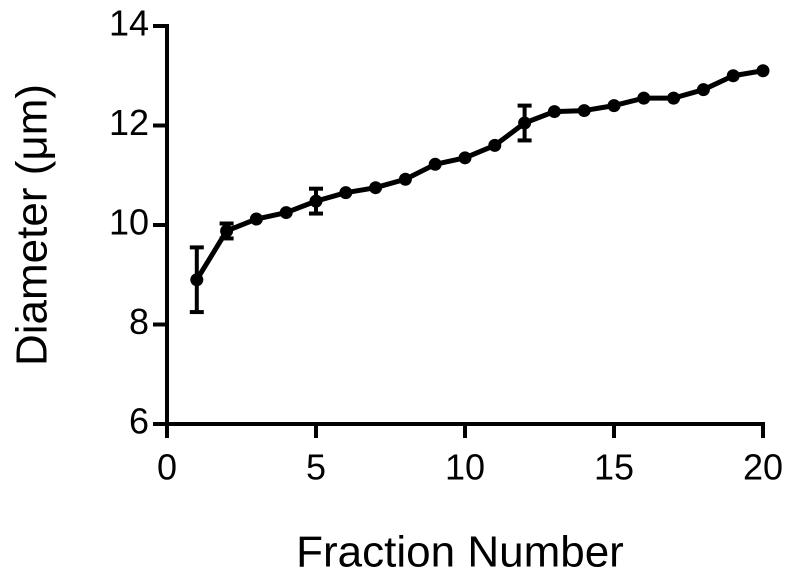 This screenshot has width=800, height=587. Describe the element at coordinates (465, 467) in the screenshot. I see `x-tick-label: 10` at that location.